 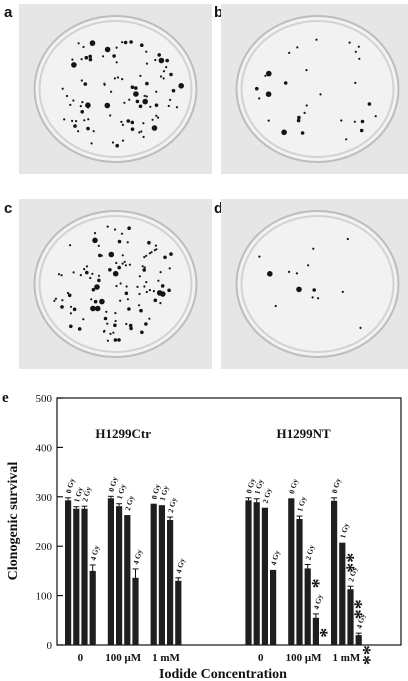 What do you see at coordinates (44, 597) in the screenshot?
I see `y-tick-label: 100` at bounding box center [44, 597].